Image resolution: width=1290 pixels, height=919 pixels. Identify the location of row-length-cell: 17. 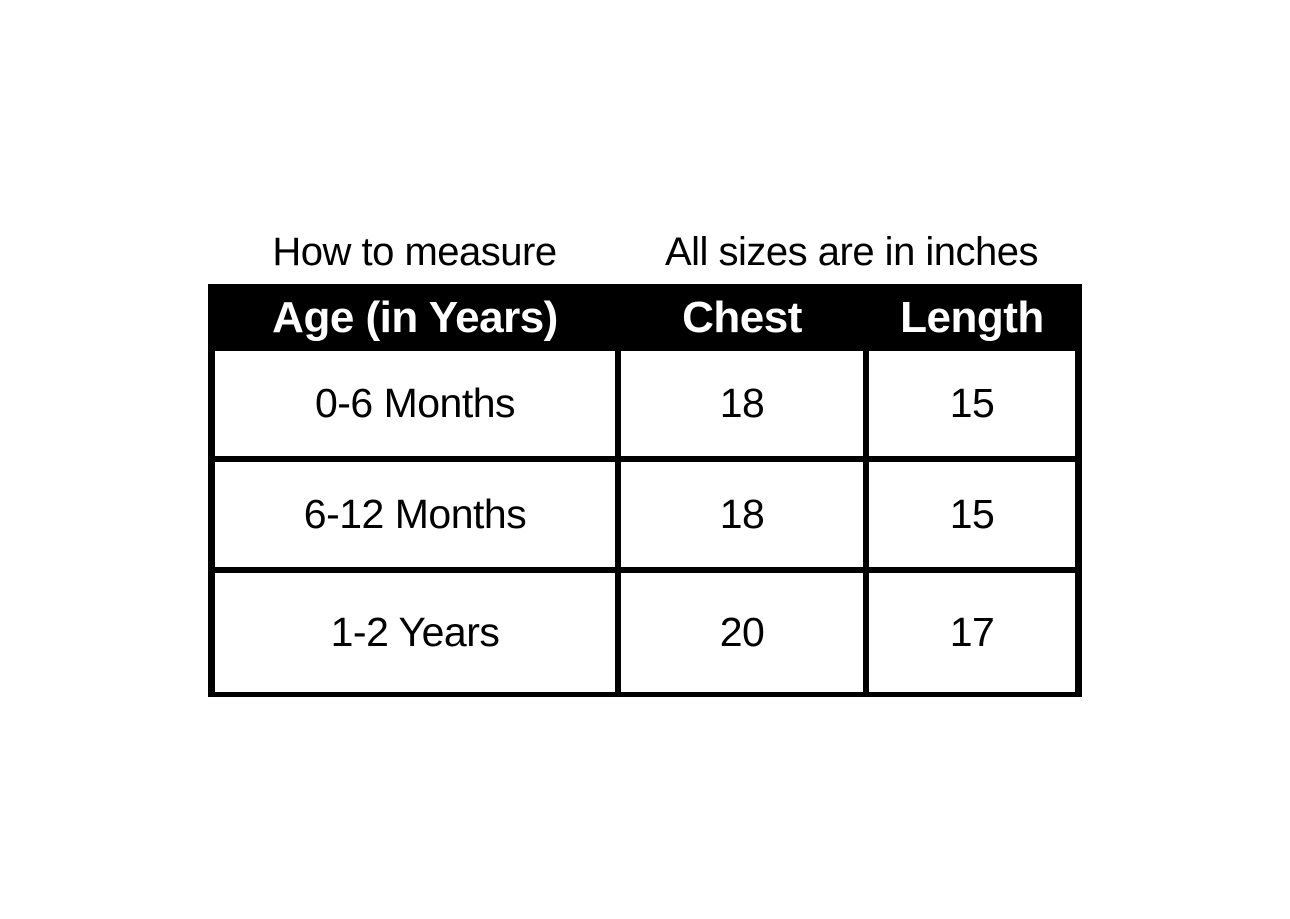
(972, 632).